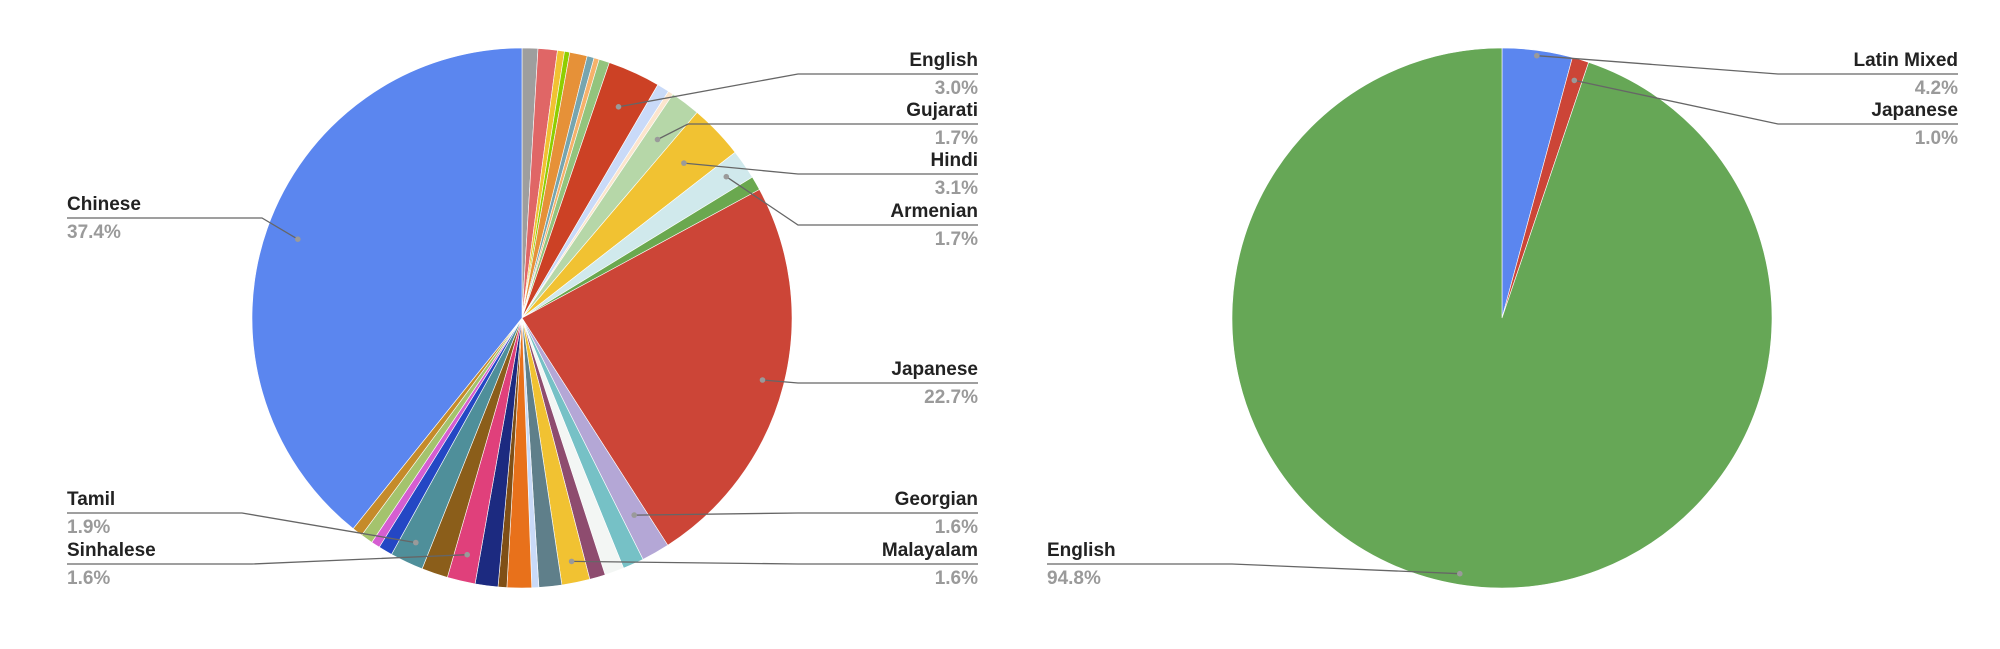 The width and height of the screenshot is (2000, 649). I want to click on leader-dot-hindi, so click(684, 163).